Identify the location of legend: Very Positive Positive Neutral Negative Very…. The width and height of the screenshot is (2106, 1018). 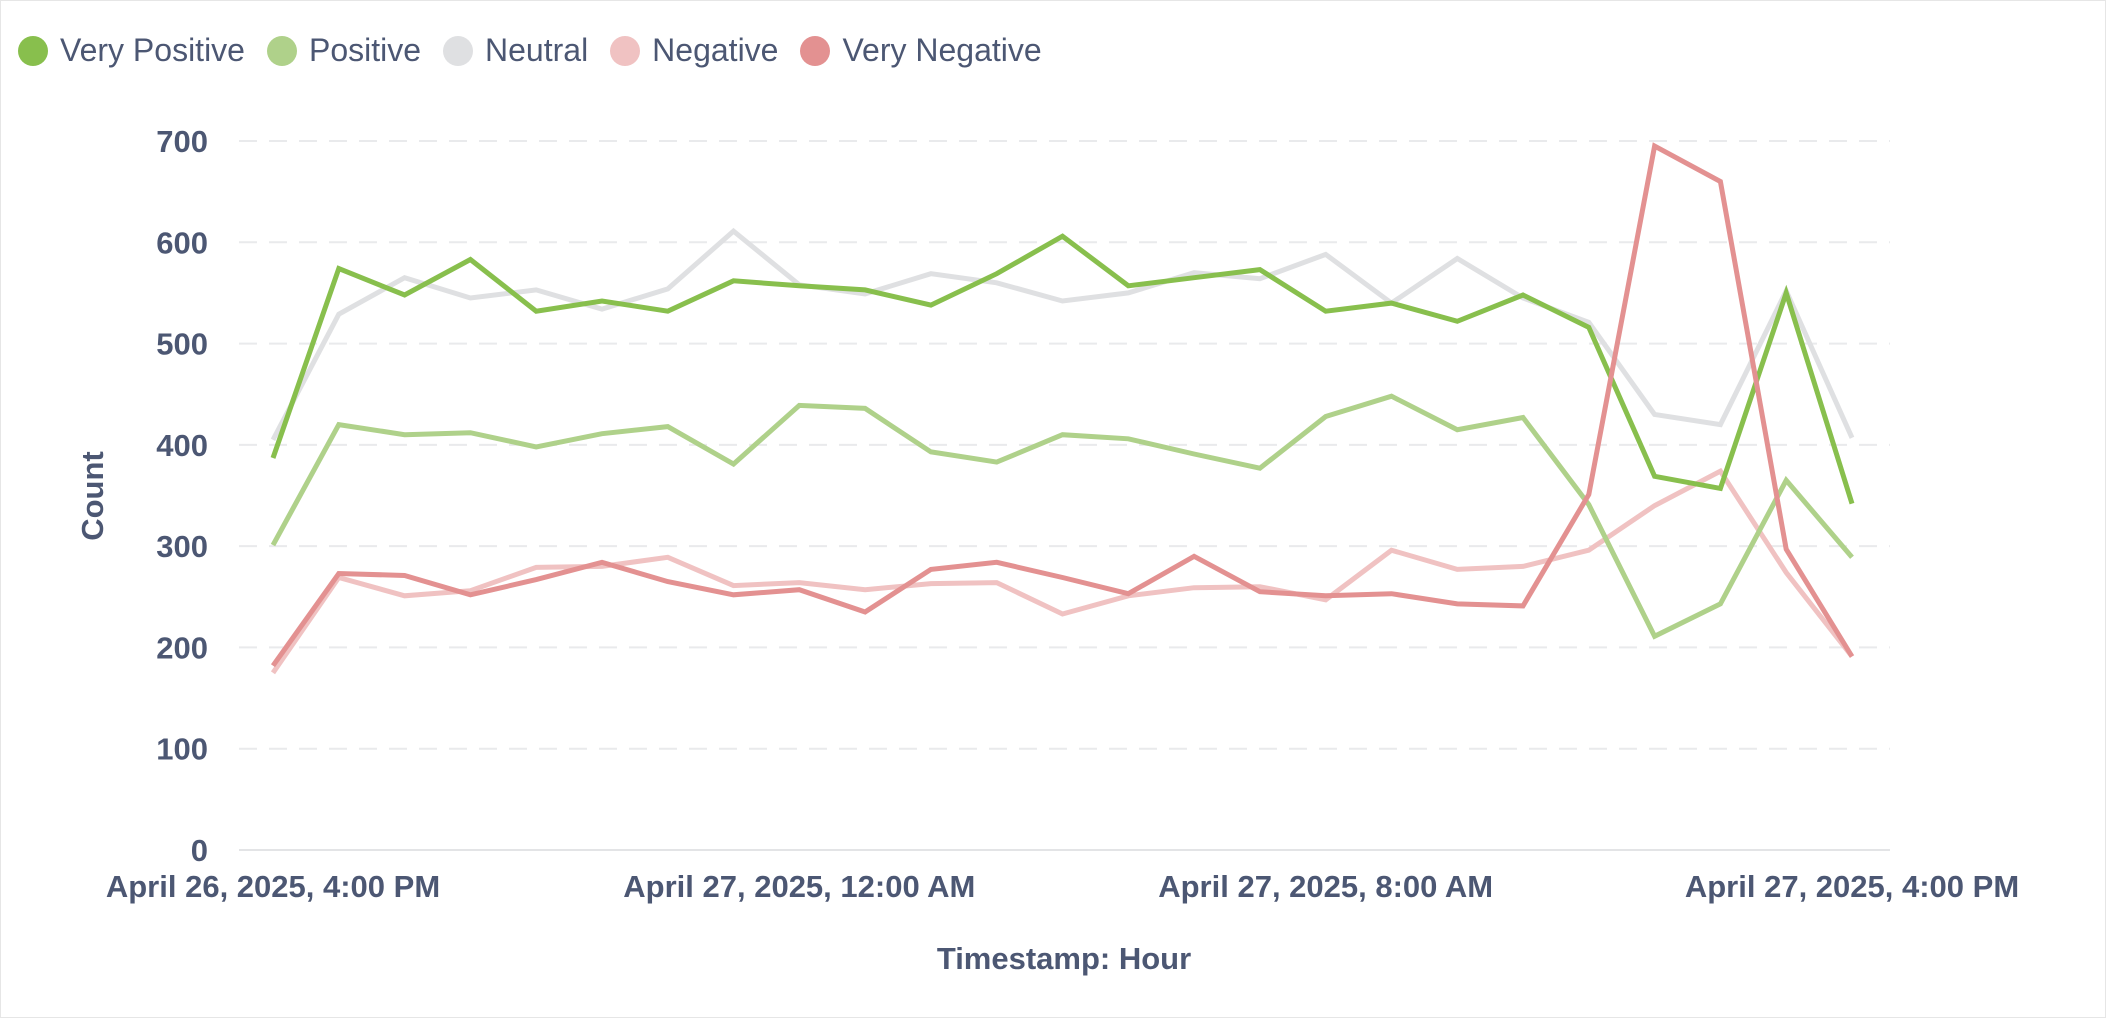
(541, 50).